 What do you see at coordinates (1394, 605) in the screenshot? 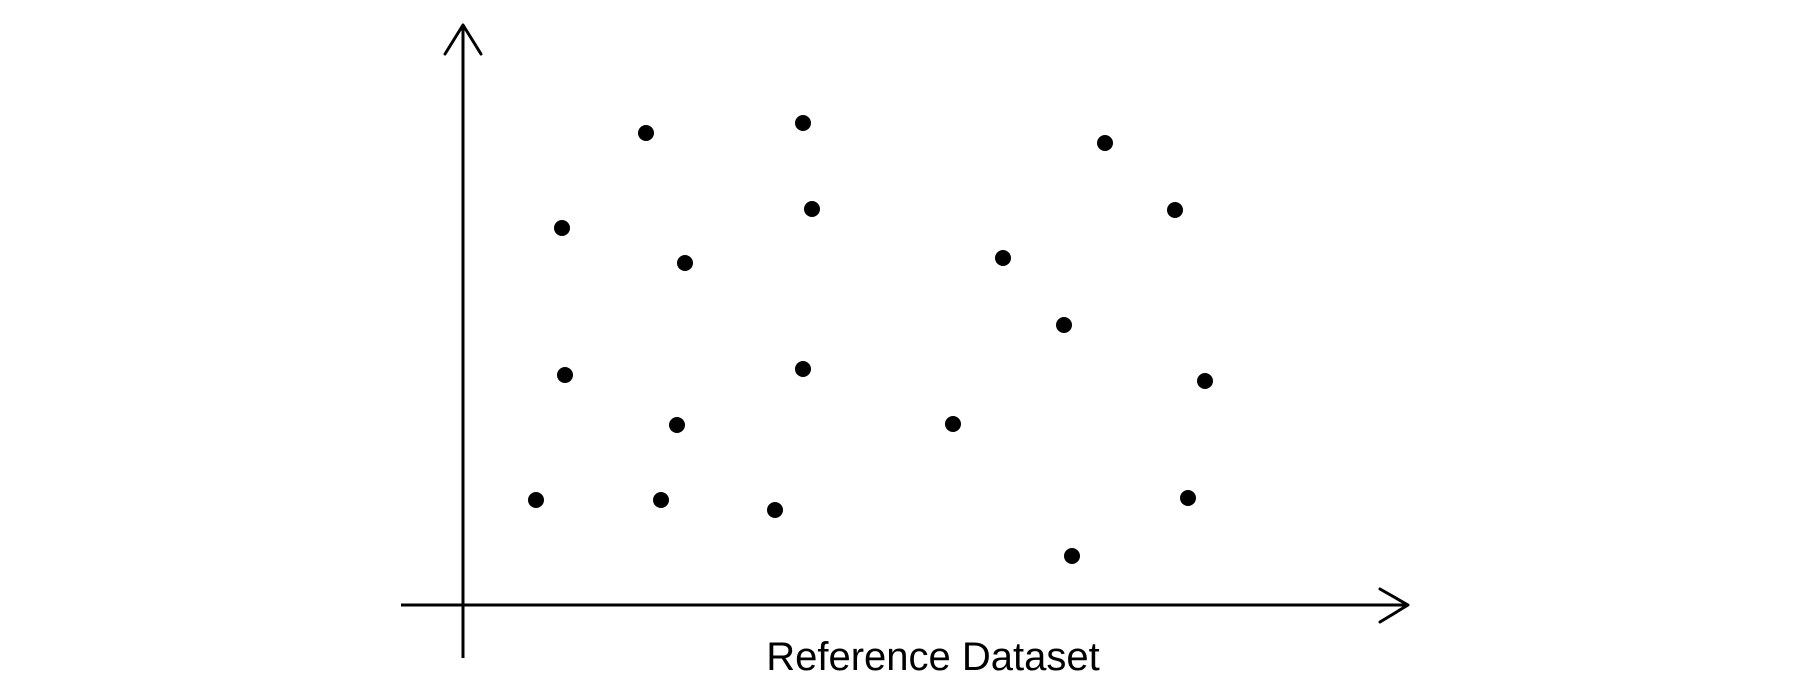
I see `x-axis-arrowhead` at bounding box center [1394, 605].